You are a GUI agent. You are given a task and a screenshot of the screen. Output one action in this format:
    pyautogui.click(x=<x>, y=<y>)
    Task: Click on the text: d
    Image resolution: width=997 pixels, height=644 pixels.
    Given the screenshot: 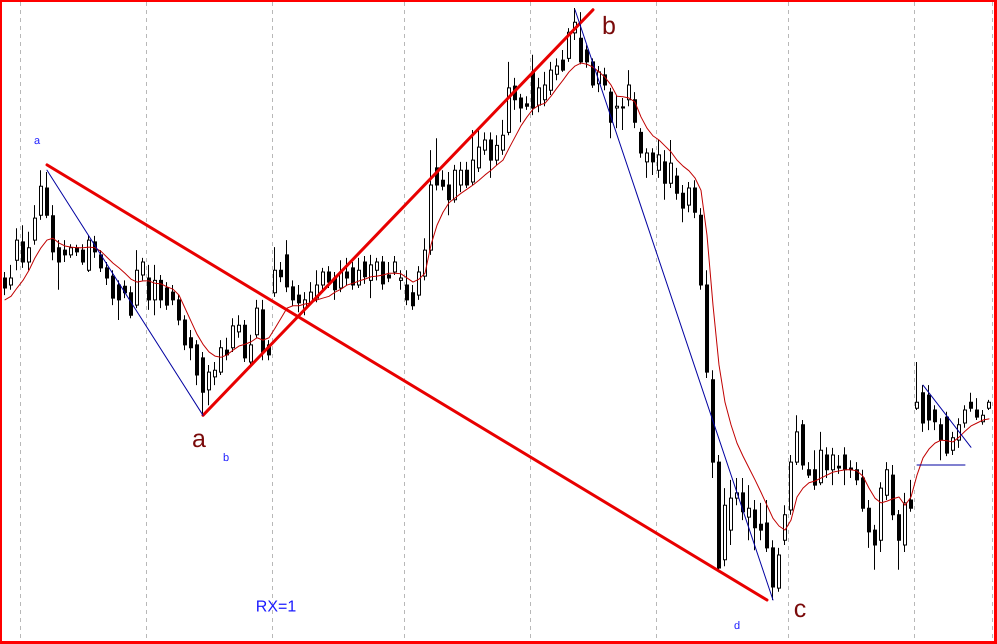 What is the action you would take?
    pyautogui.click(x=737, y=626)
    